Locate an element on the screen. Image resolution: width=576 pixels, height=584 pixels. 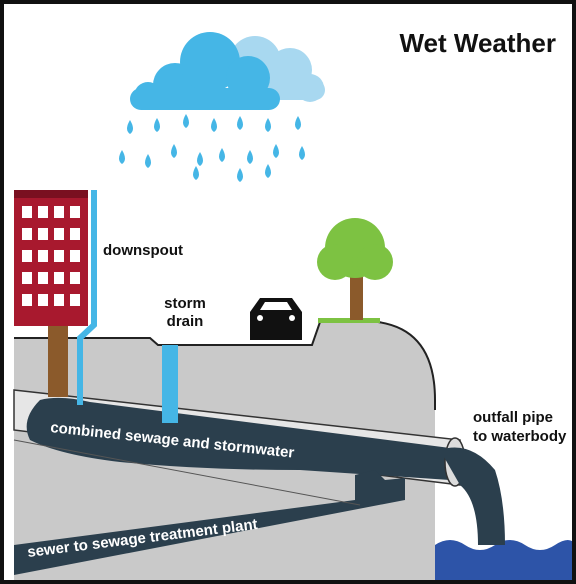
sewer-pipe is located at coordinates (209, 522).